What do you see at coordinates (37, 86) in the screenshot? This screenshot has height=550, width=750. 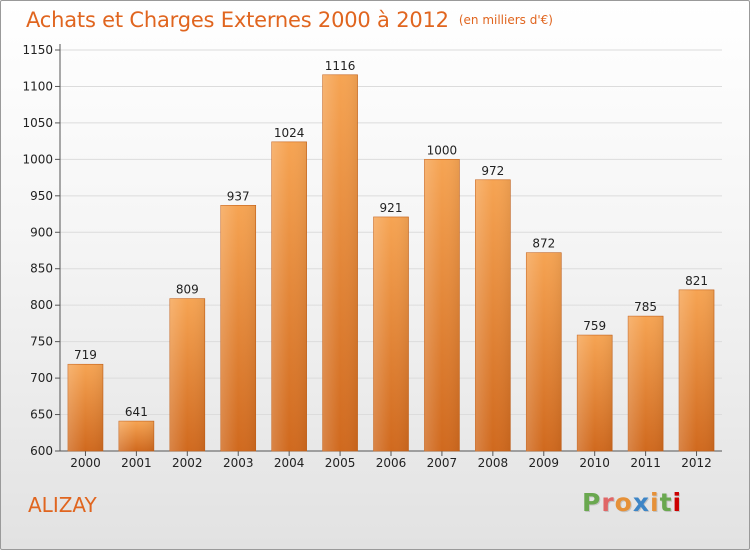 I see `y-tick-label: 1100` at bounding box center [37, 86].